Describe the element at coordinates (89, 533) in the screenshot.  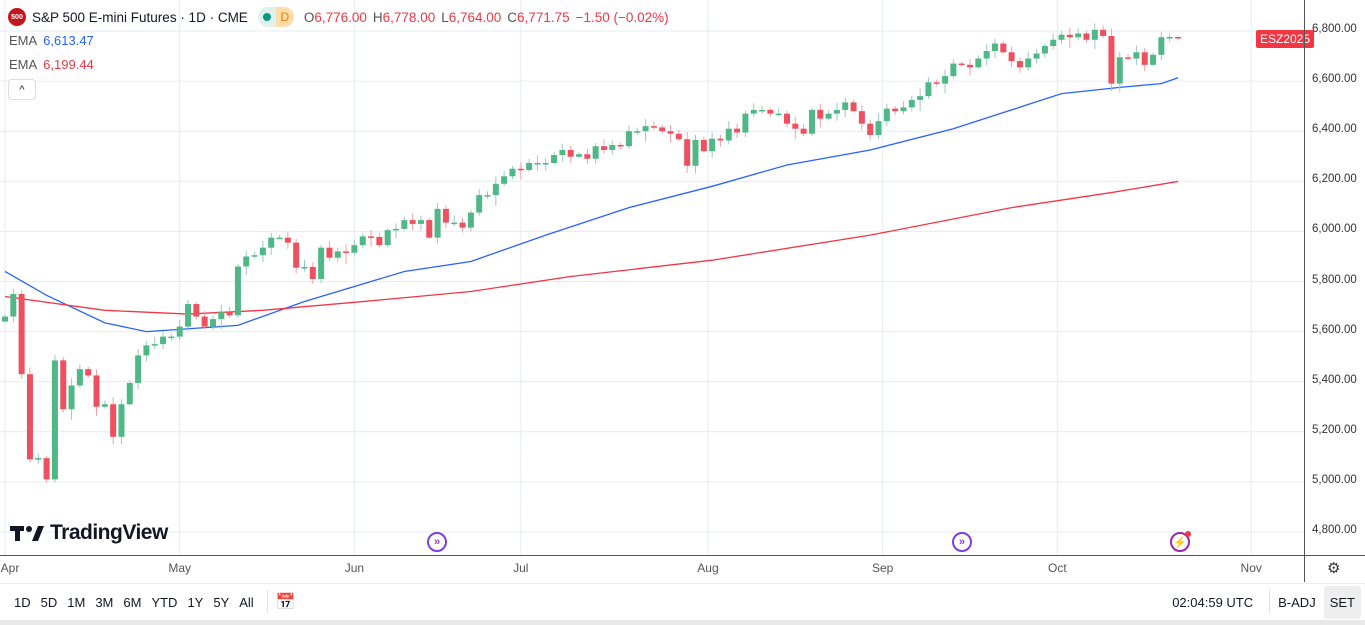
I see `tradingview-logo: TradingView` at that location.